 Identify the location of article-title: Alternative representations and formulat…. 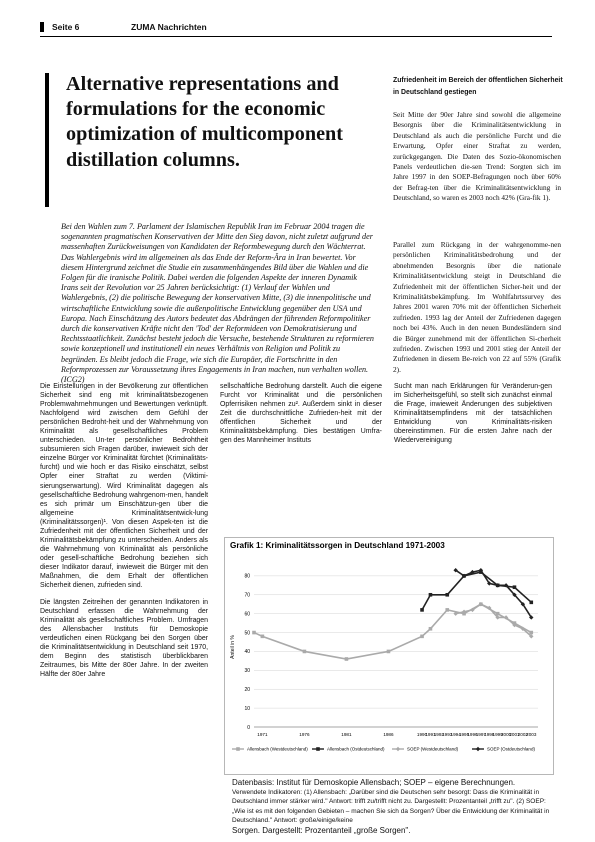
(205, 122).